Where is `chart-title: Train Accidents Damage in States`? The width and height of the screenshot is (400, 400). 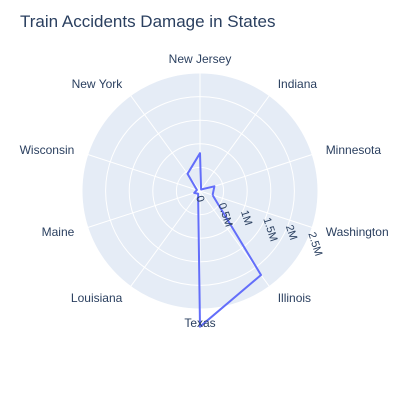 chart-title: Train Accidents Damage in States is located at coordinates (148, 21).